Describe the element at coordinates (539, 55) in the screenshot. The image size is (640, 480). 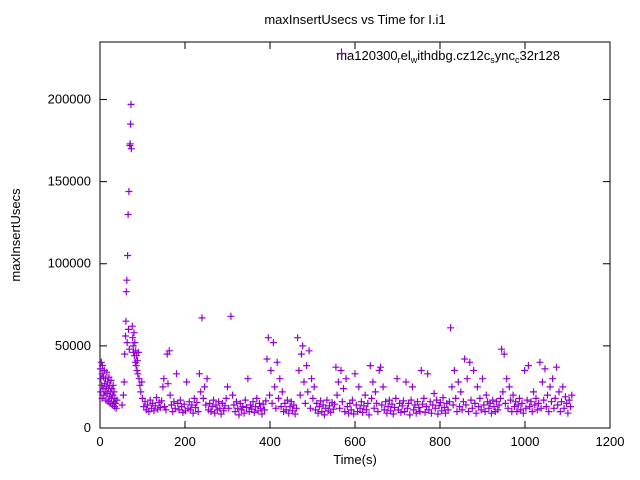
I see `legend-label-segment: 32r128` at that location.